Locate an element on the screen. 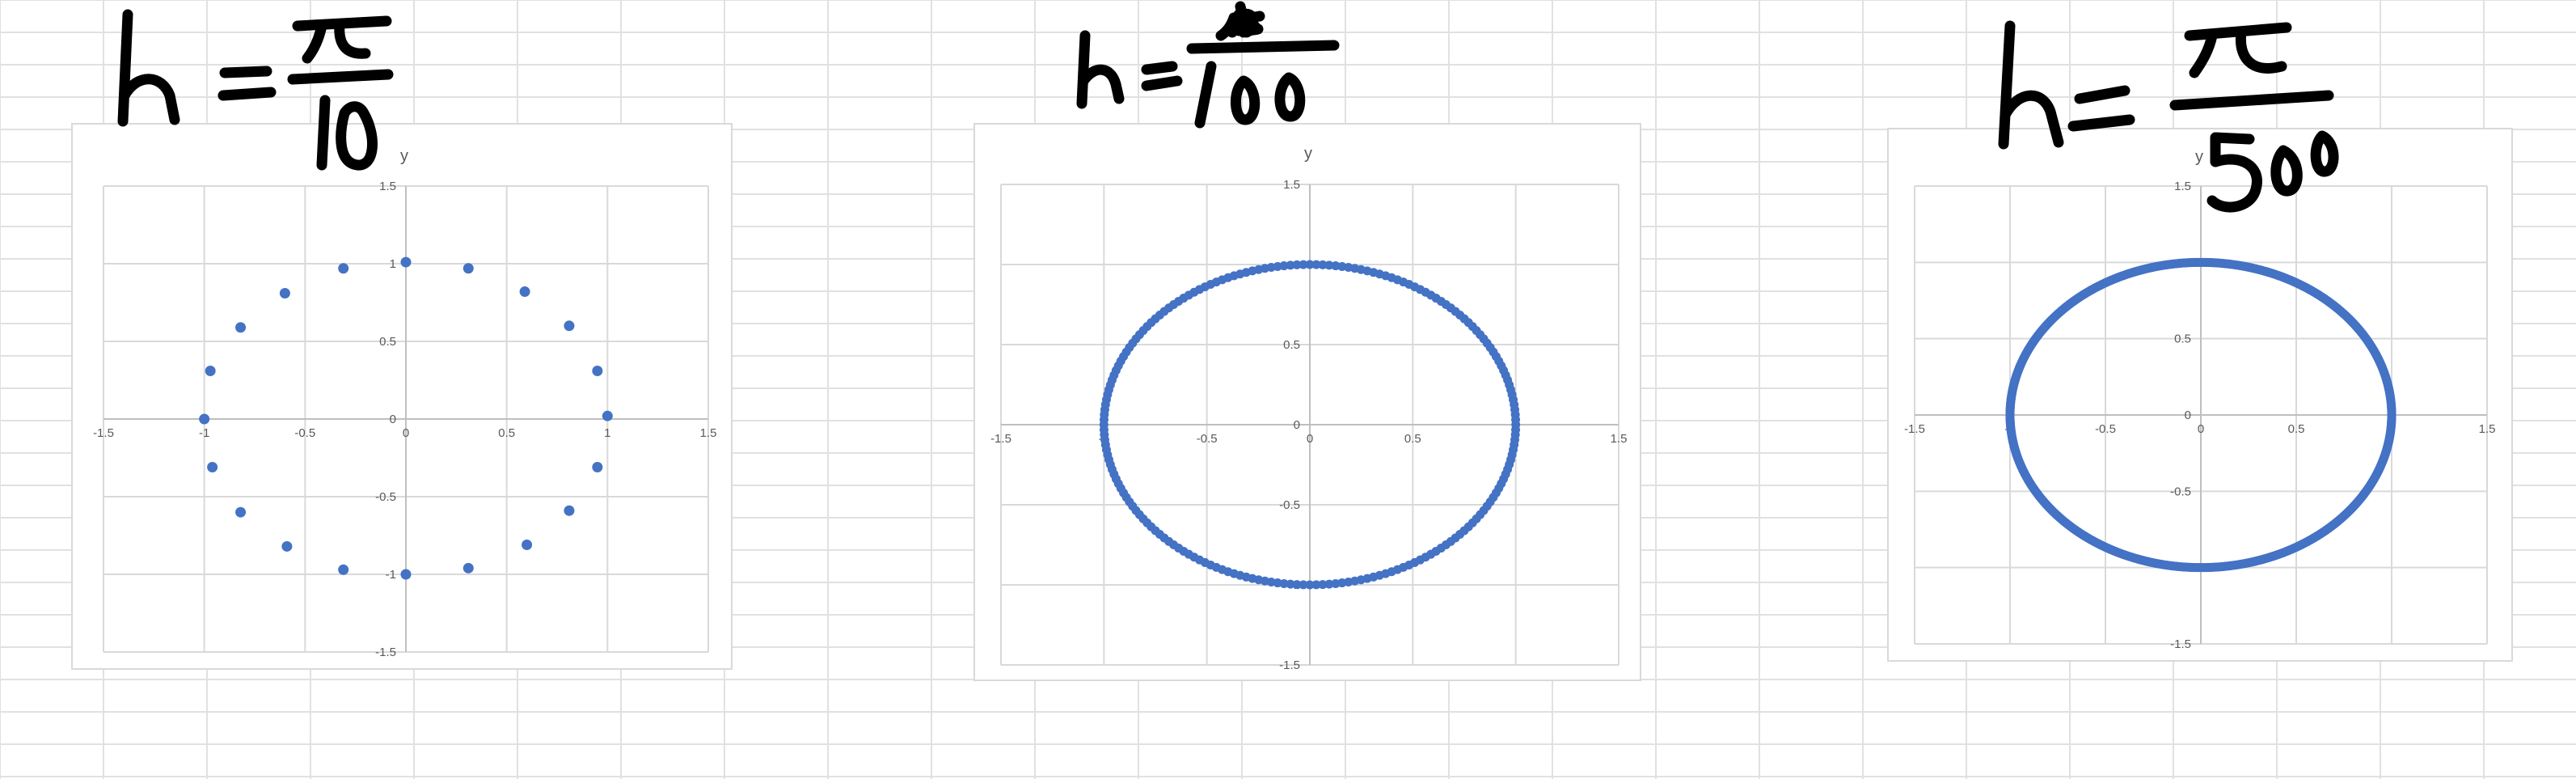 This screenshot has height=779, width=2576. scatter-plot-h-pi-over-500: -1.5-1-0.500.511.5-1.5-1-0.500.511.5y is located at coordinates (2200, 399).